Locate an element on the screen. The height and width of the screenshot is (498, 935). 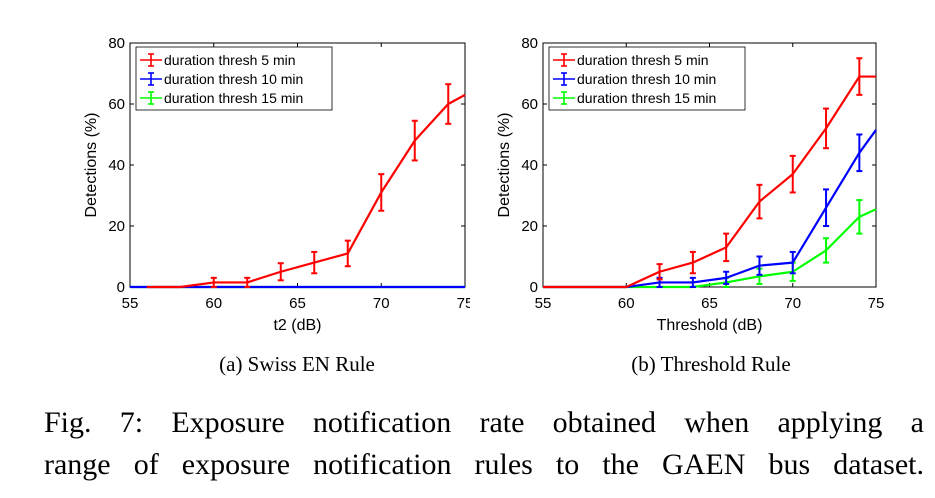
subcaption-b: (b) Threshold Rule is located at coordinates (711, 364).